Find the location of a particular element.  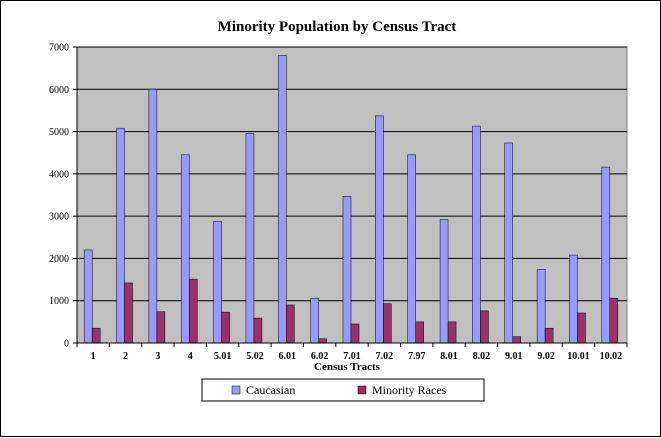

x-tick-label: 10.01 is located at coordinates (578, 356).